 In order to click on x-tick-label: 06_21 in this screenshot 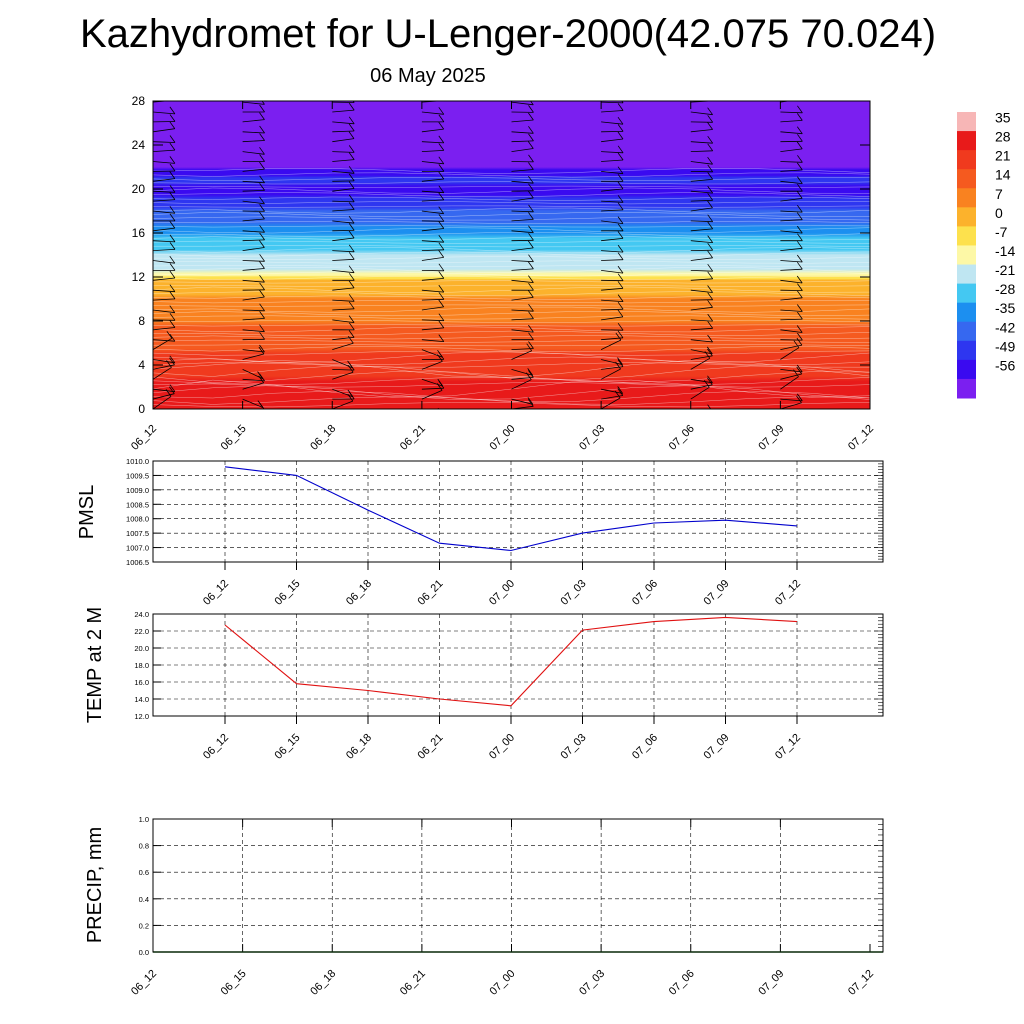, I will do `click(413, 983)`.